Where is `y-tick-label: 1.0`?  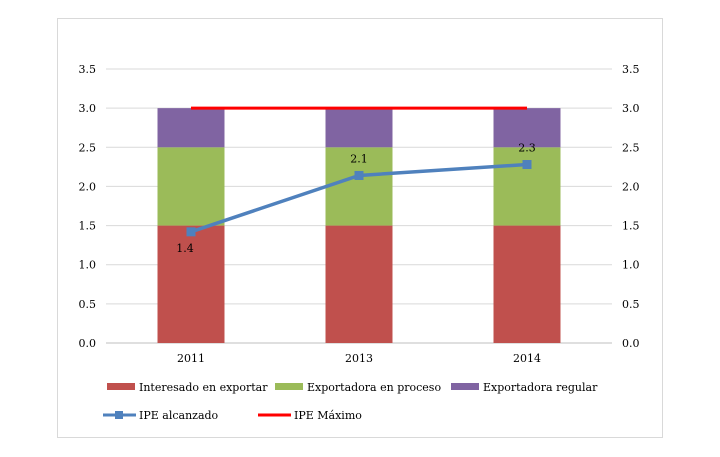 y-tick-label: 1.0 is located at coordinates (88, 265).